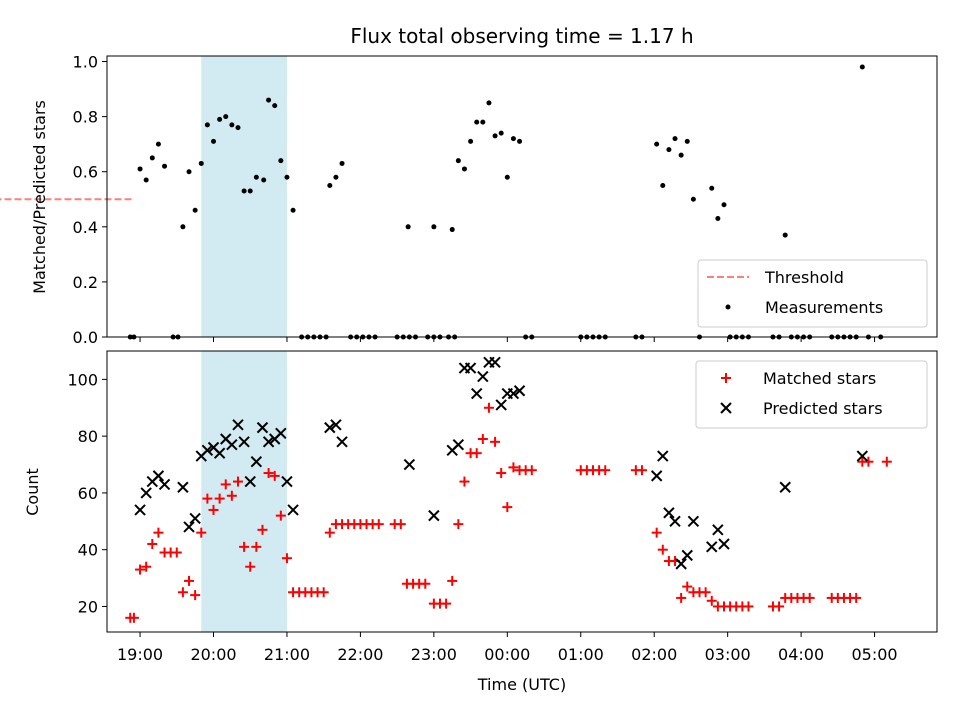 The height and width of the screenshot is (720, 960). I want to click on count-y-axis-label: Count, so click(32, 492).